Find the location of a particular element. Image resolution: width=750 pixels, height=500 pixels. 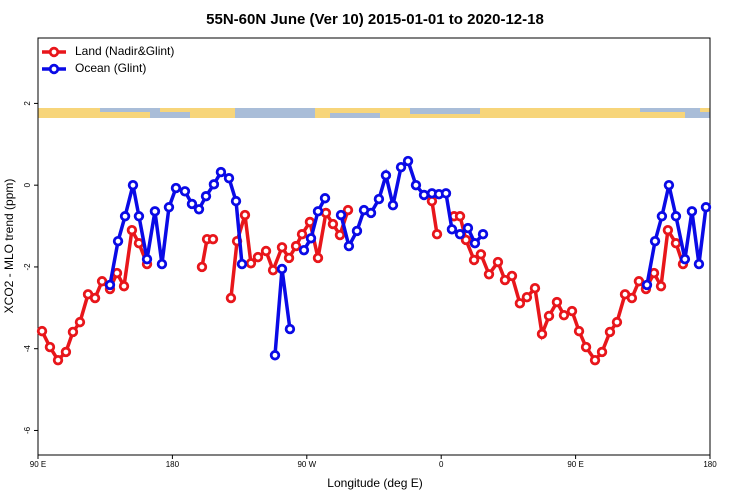

y-axis-label: XCO2 - MLO trend (ppm) is located at coordinates (9, 246).